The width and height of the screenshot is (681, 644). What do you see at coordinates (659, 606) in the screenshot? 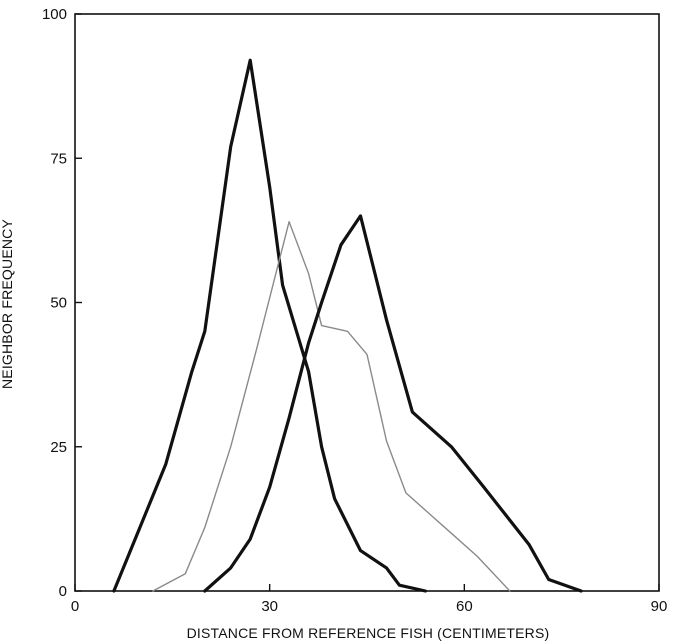
I see `x-tick-label: 90` at bounding box center [659, 606].